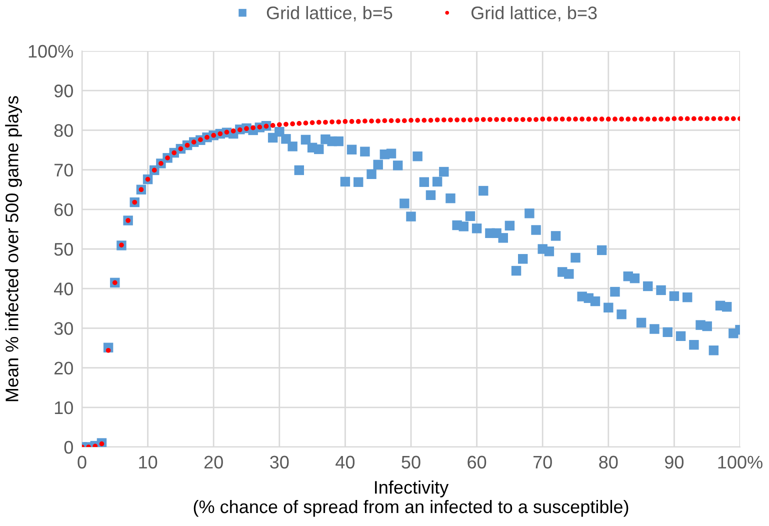 The image size is (769, 526). Describe the element at coordinates (534, 14) in the screenshot. I see `legend-label: Grid lattice, b=3` at that location.